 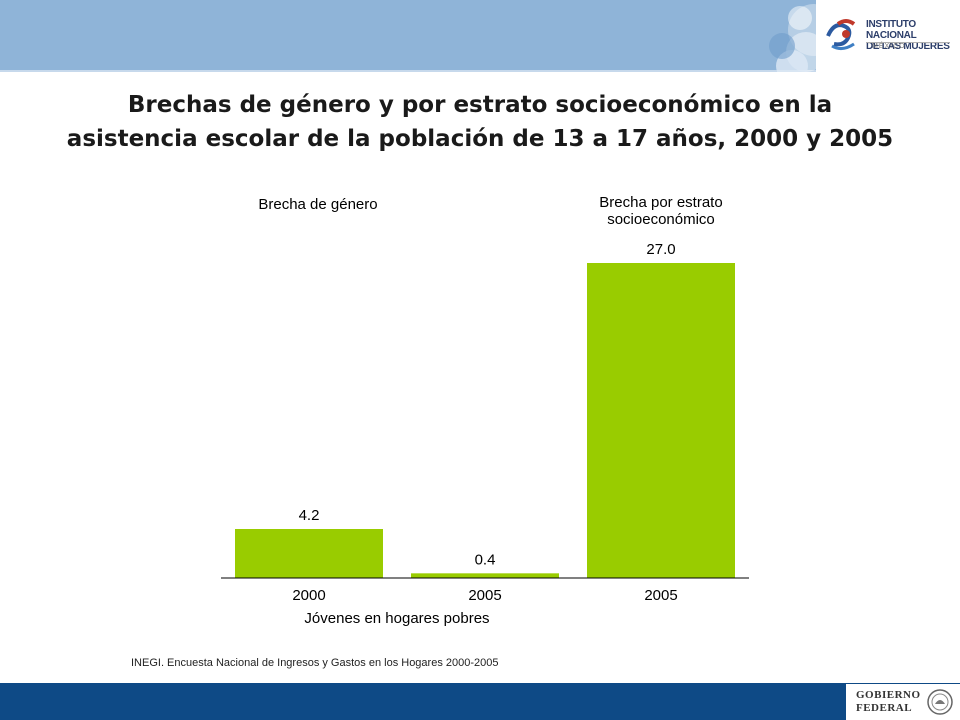 What do you see at coordinates (484, 595) in the screenshot?
I see `x-tick-label-2: 2005` at bounding box center [484, 595].